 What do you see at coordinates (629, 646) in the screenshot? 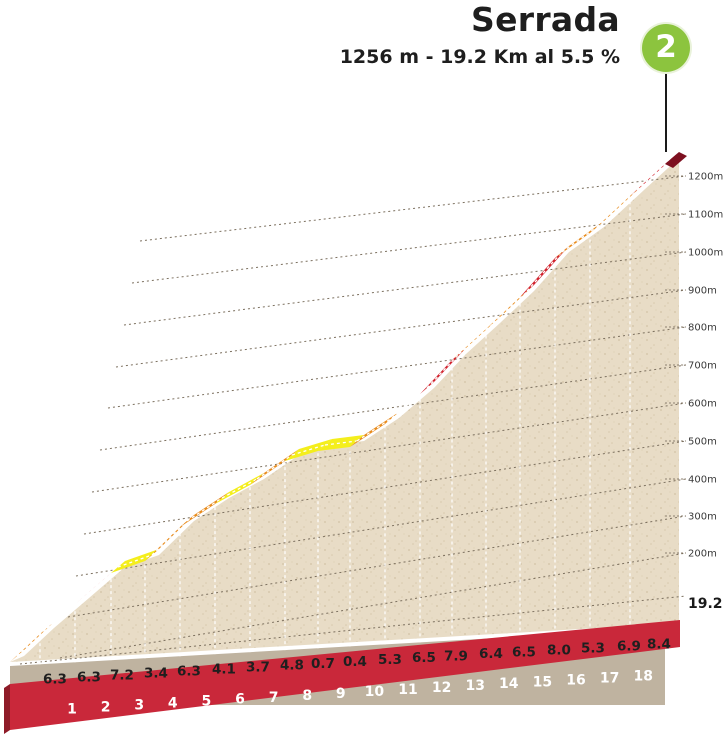
I see `gradient-label: 6.9` at bounding box center [629, 646].